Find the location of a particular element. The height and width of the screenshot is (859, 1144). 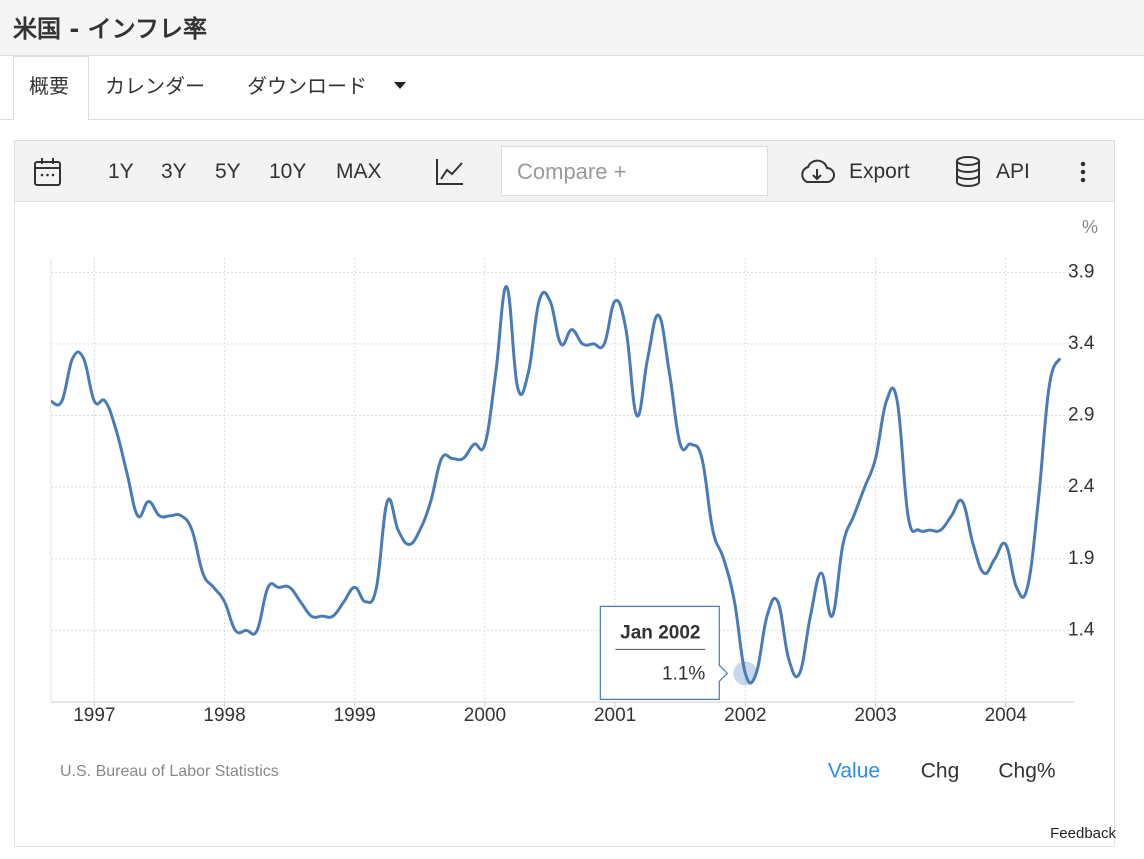

export-button: Export is located at coordinates (879, 171).